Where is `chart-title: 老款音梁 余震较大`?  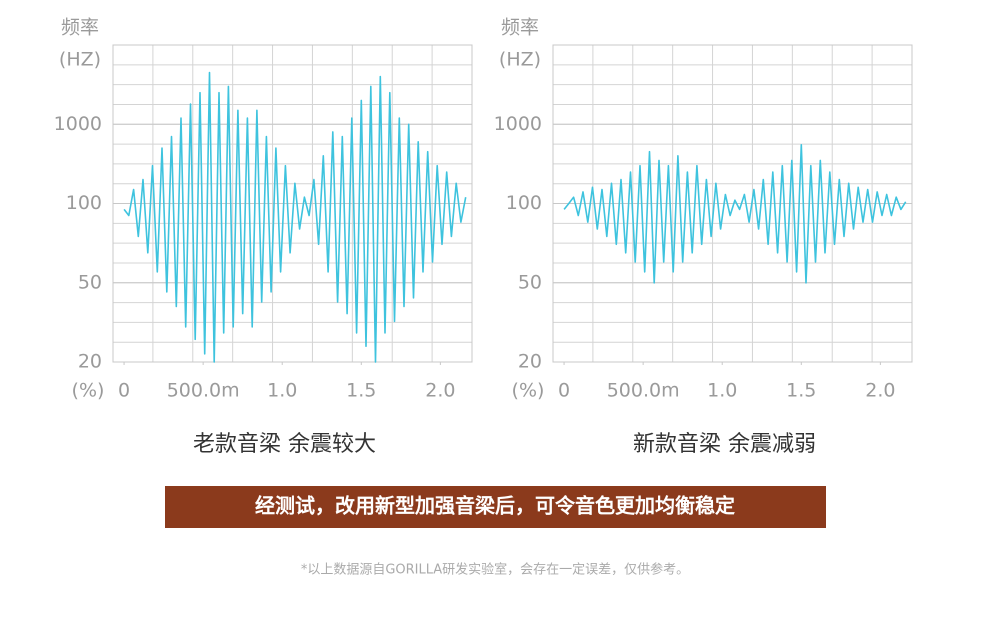 chart-title: 老款音梁 余震较大 is located at coordinates (284, 444).